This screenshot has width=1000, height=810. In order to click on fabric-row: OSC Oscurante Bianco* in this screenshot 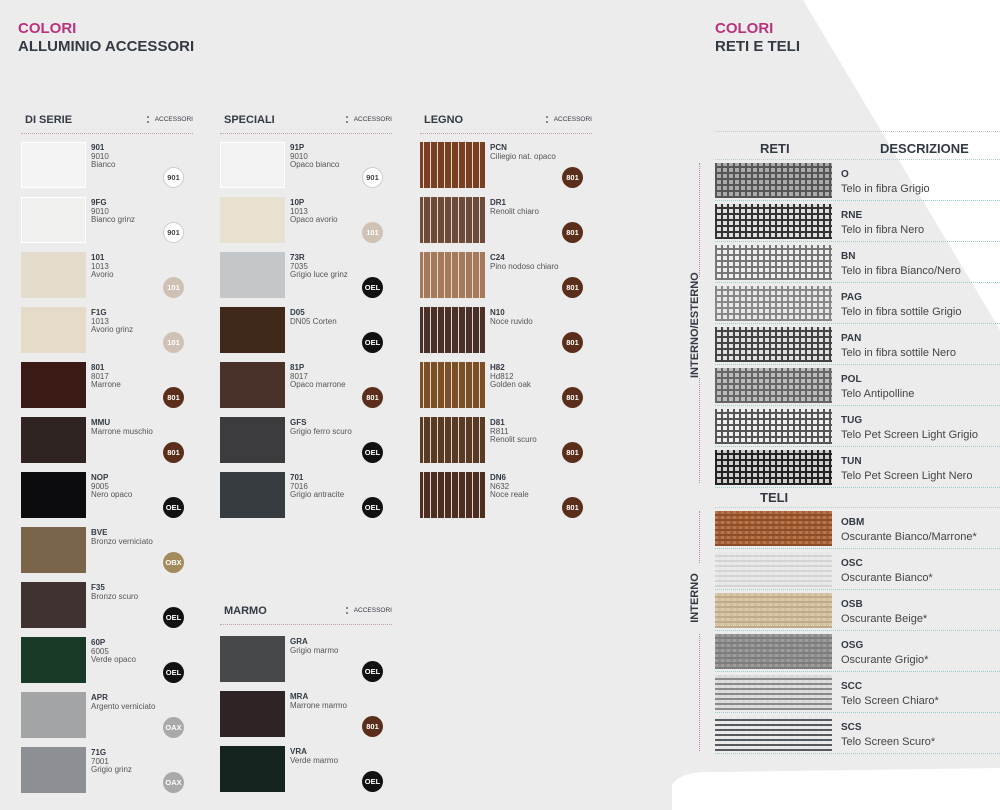, I will do `click(857, 571)`.